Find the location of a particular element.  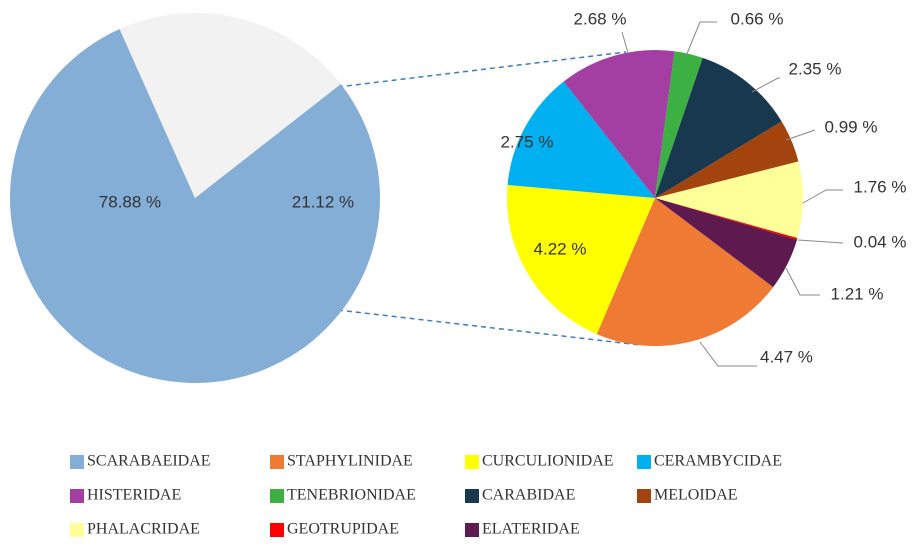

data-label: 2.75 % is located at coordinates (527, 141).